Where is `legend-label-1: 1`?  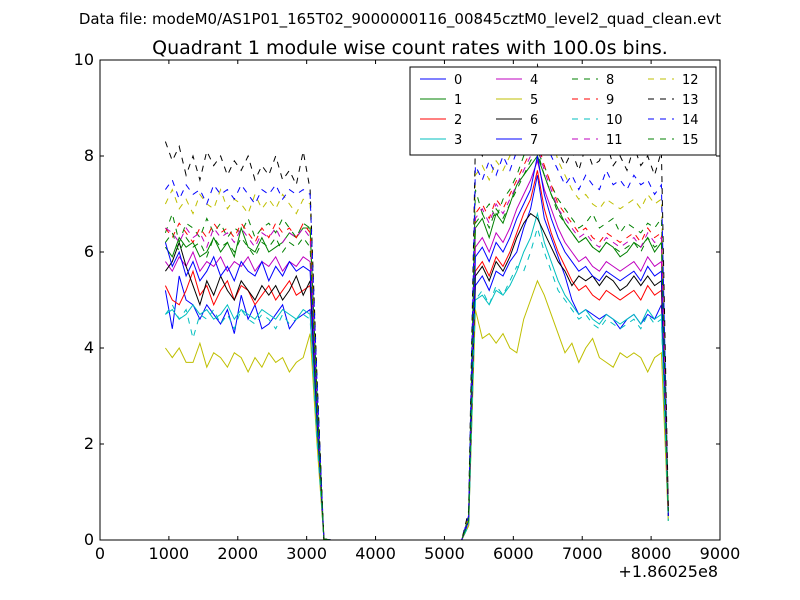
legend-label-1: 1 is located at coordinates (458, 100).